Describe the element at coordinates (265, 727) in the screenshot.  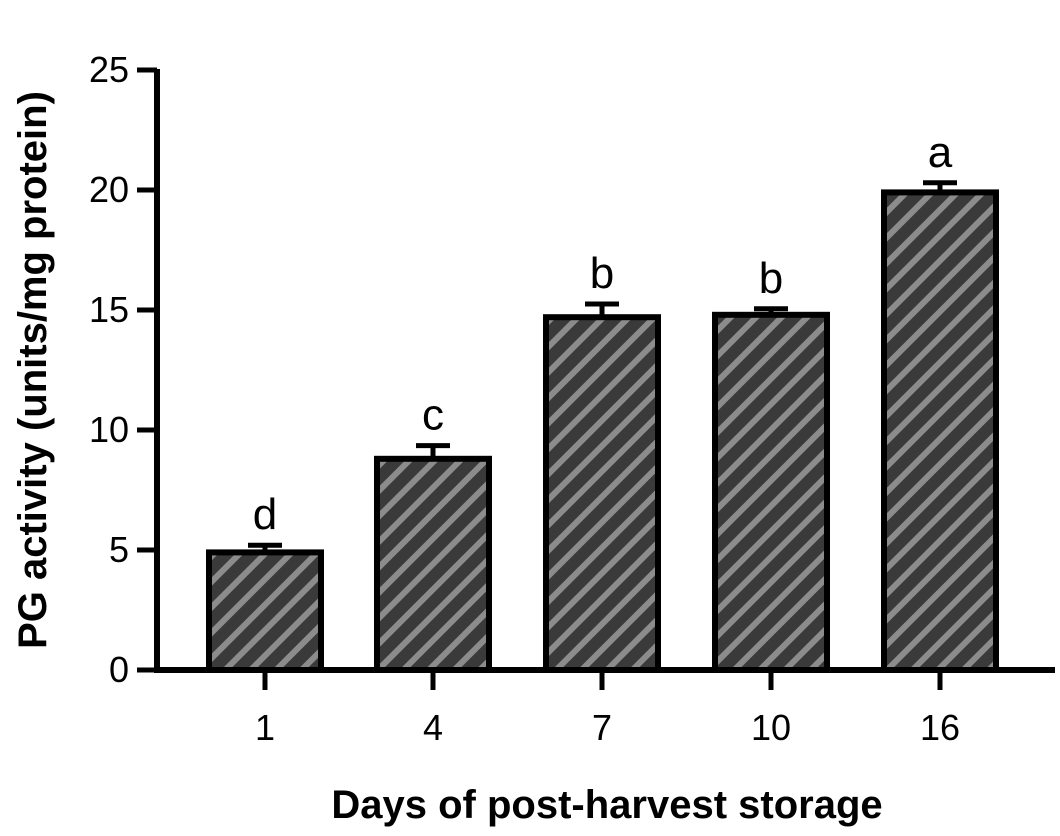
I see `x-tick-label: 1` at that location.